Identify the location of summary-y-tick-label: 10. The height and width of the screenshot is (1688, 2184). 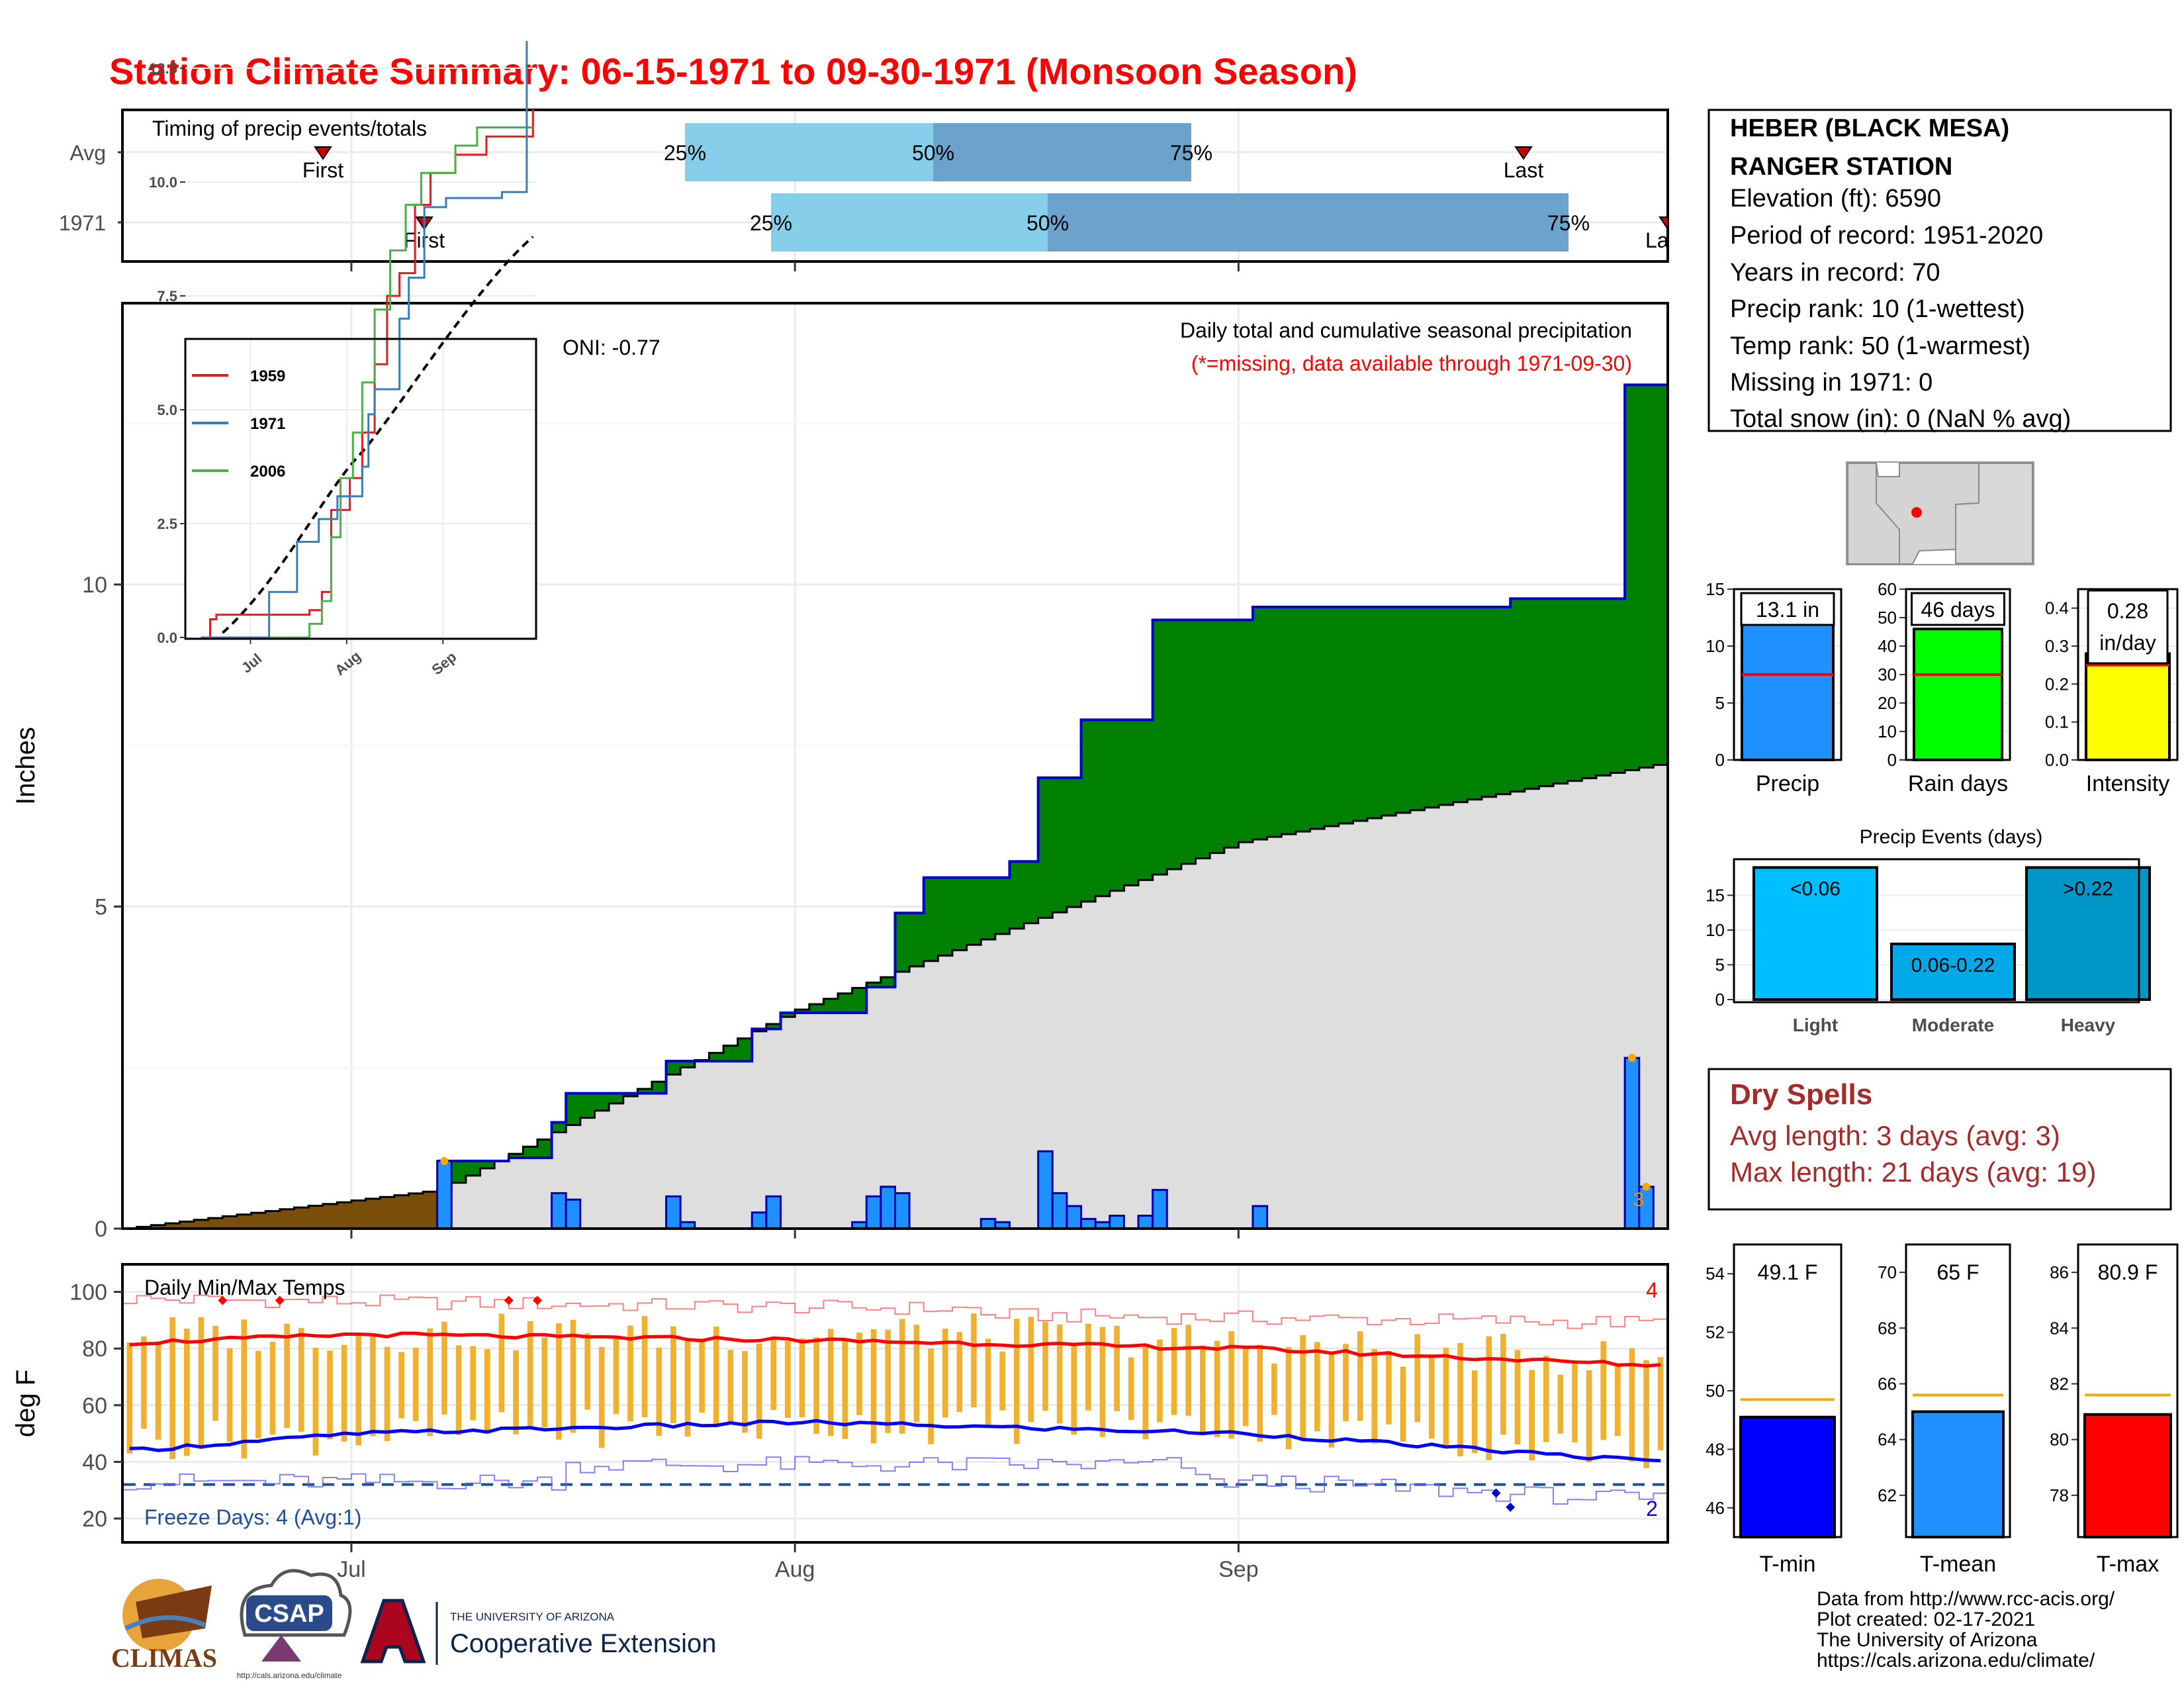
(1715, 646).